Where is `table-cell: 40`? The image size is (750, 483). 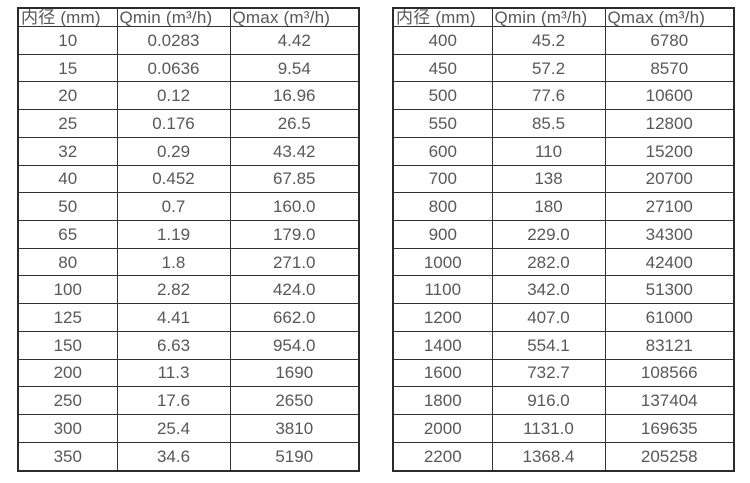 table-cell: 40 is located at coordinates (67, 179).